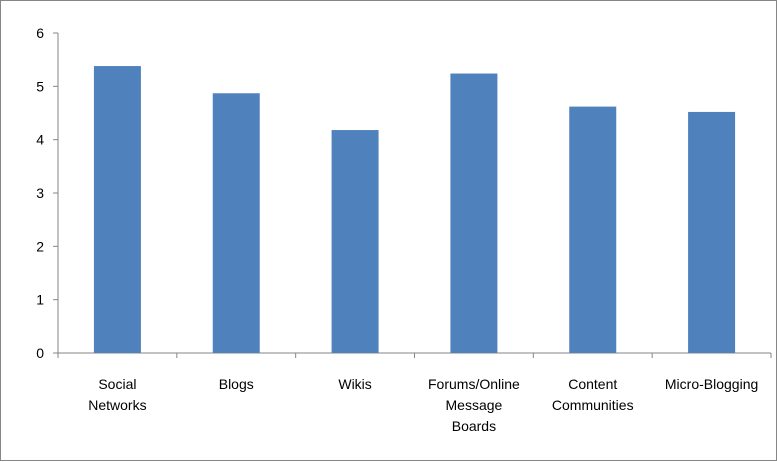 This screenshot has height=462, width=777. What do you see at coordinates (117, 405) in the screenshot?
I see `x-category-label-line: Networks` at bounding box center [117, 405].